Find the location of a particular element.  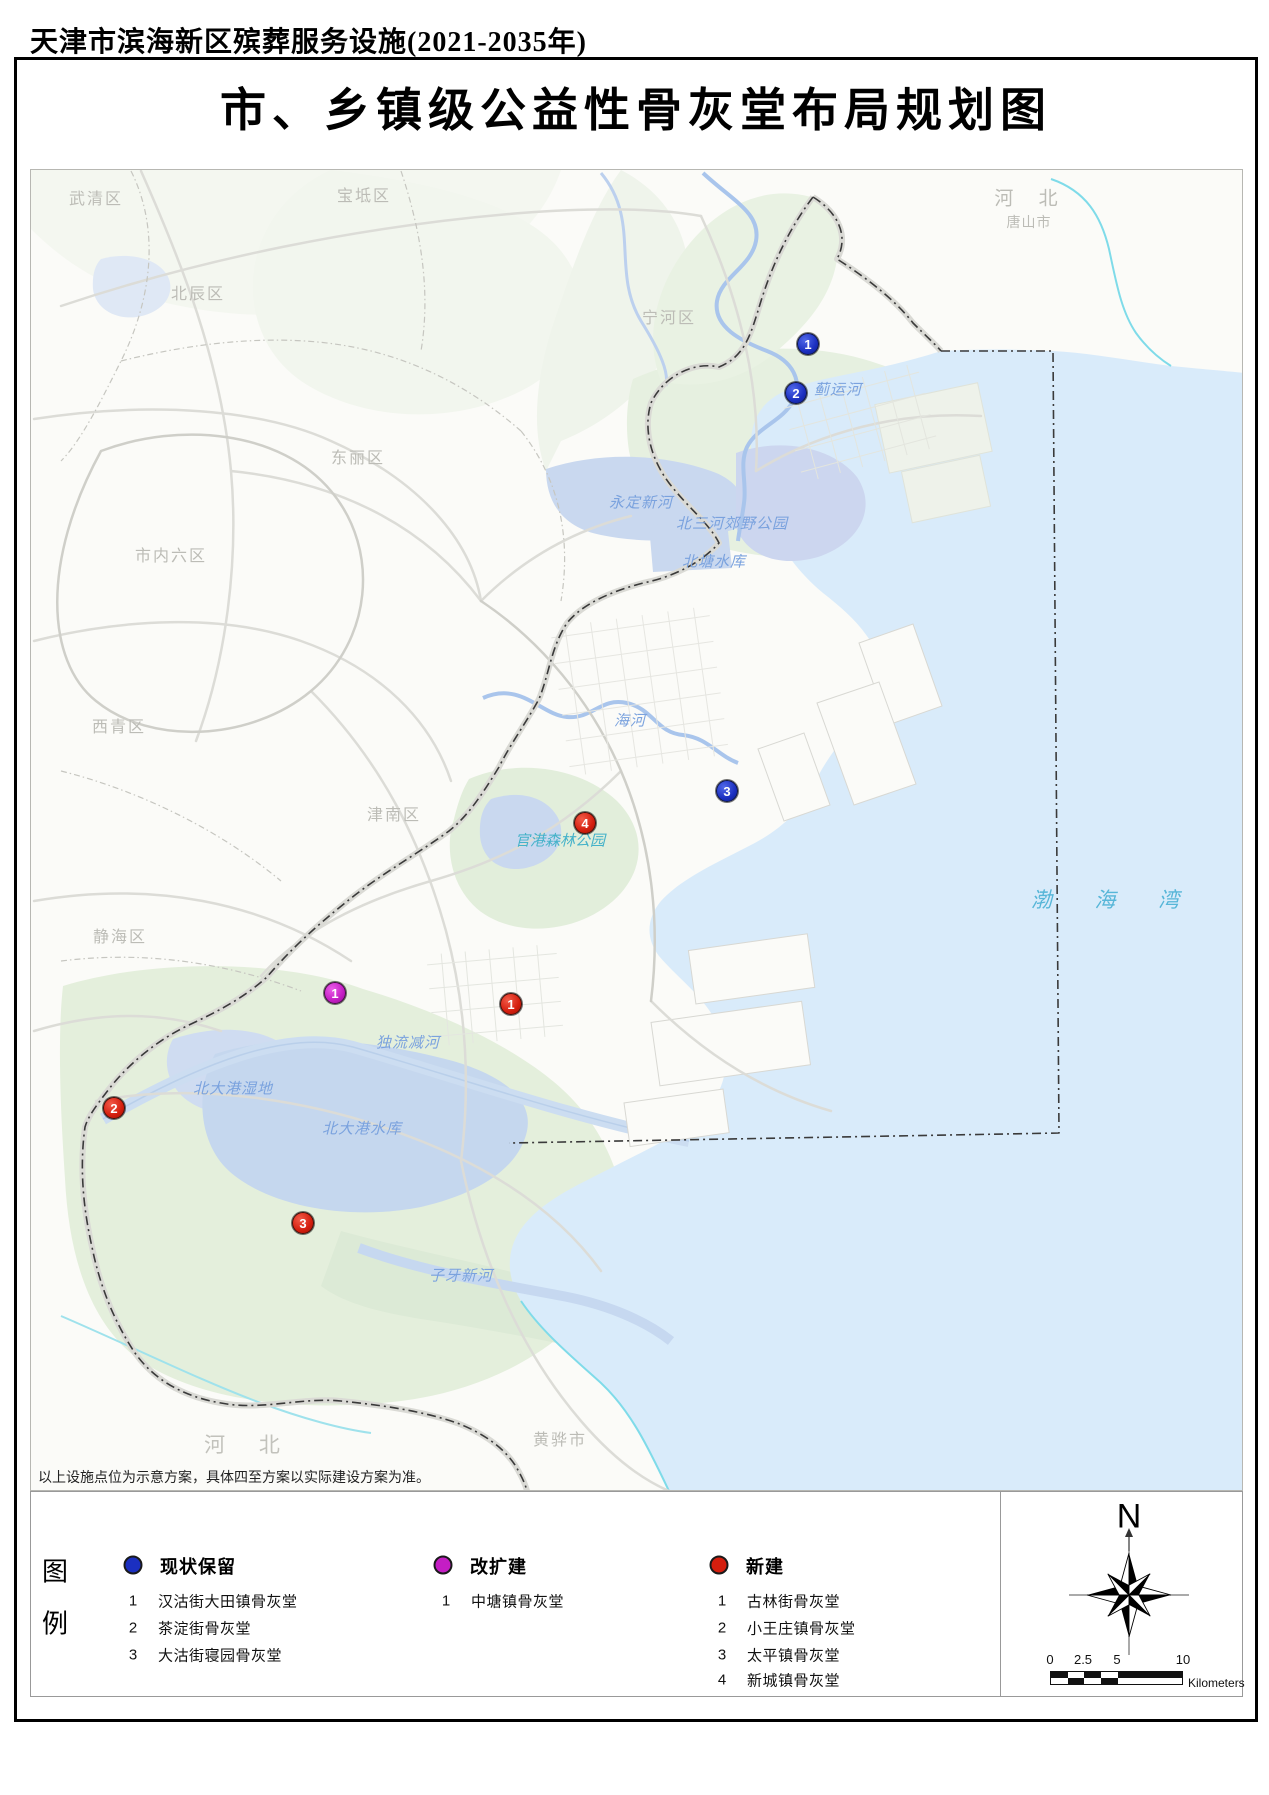

marker-new-2: 2 is located at coordinates (114, 1108).